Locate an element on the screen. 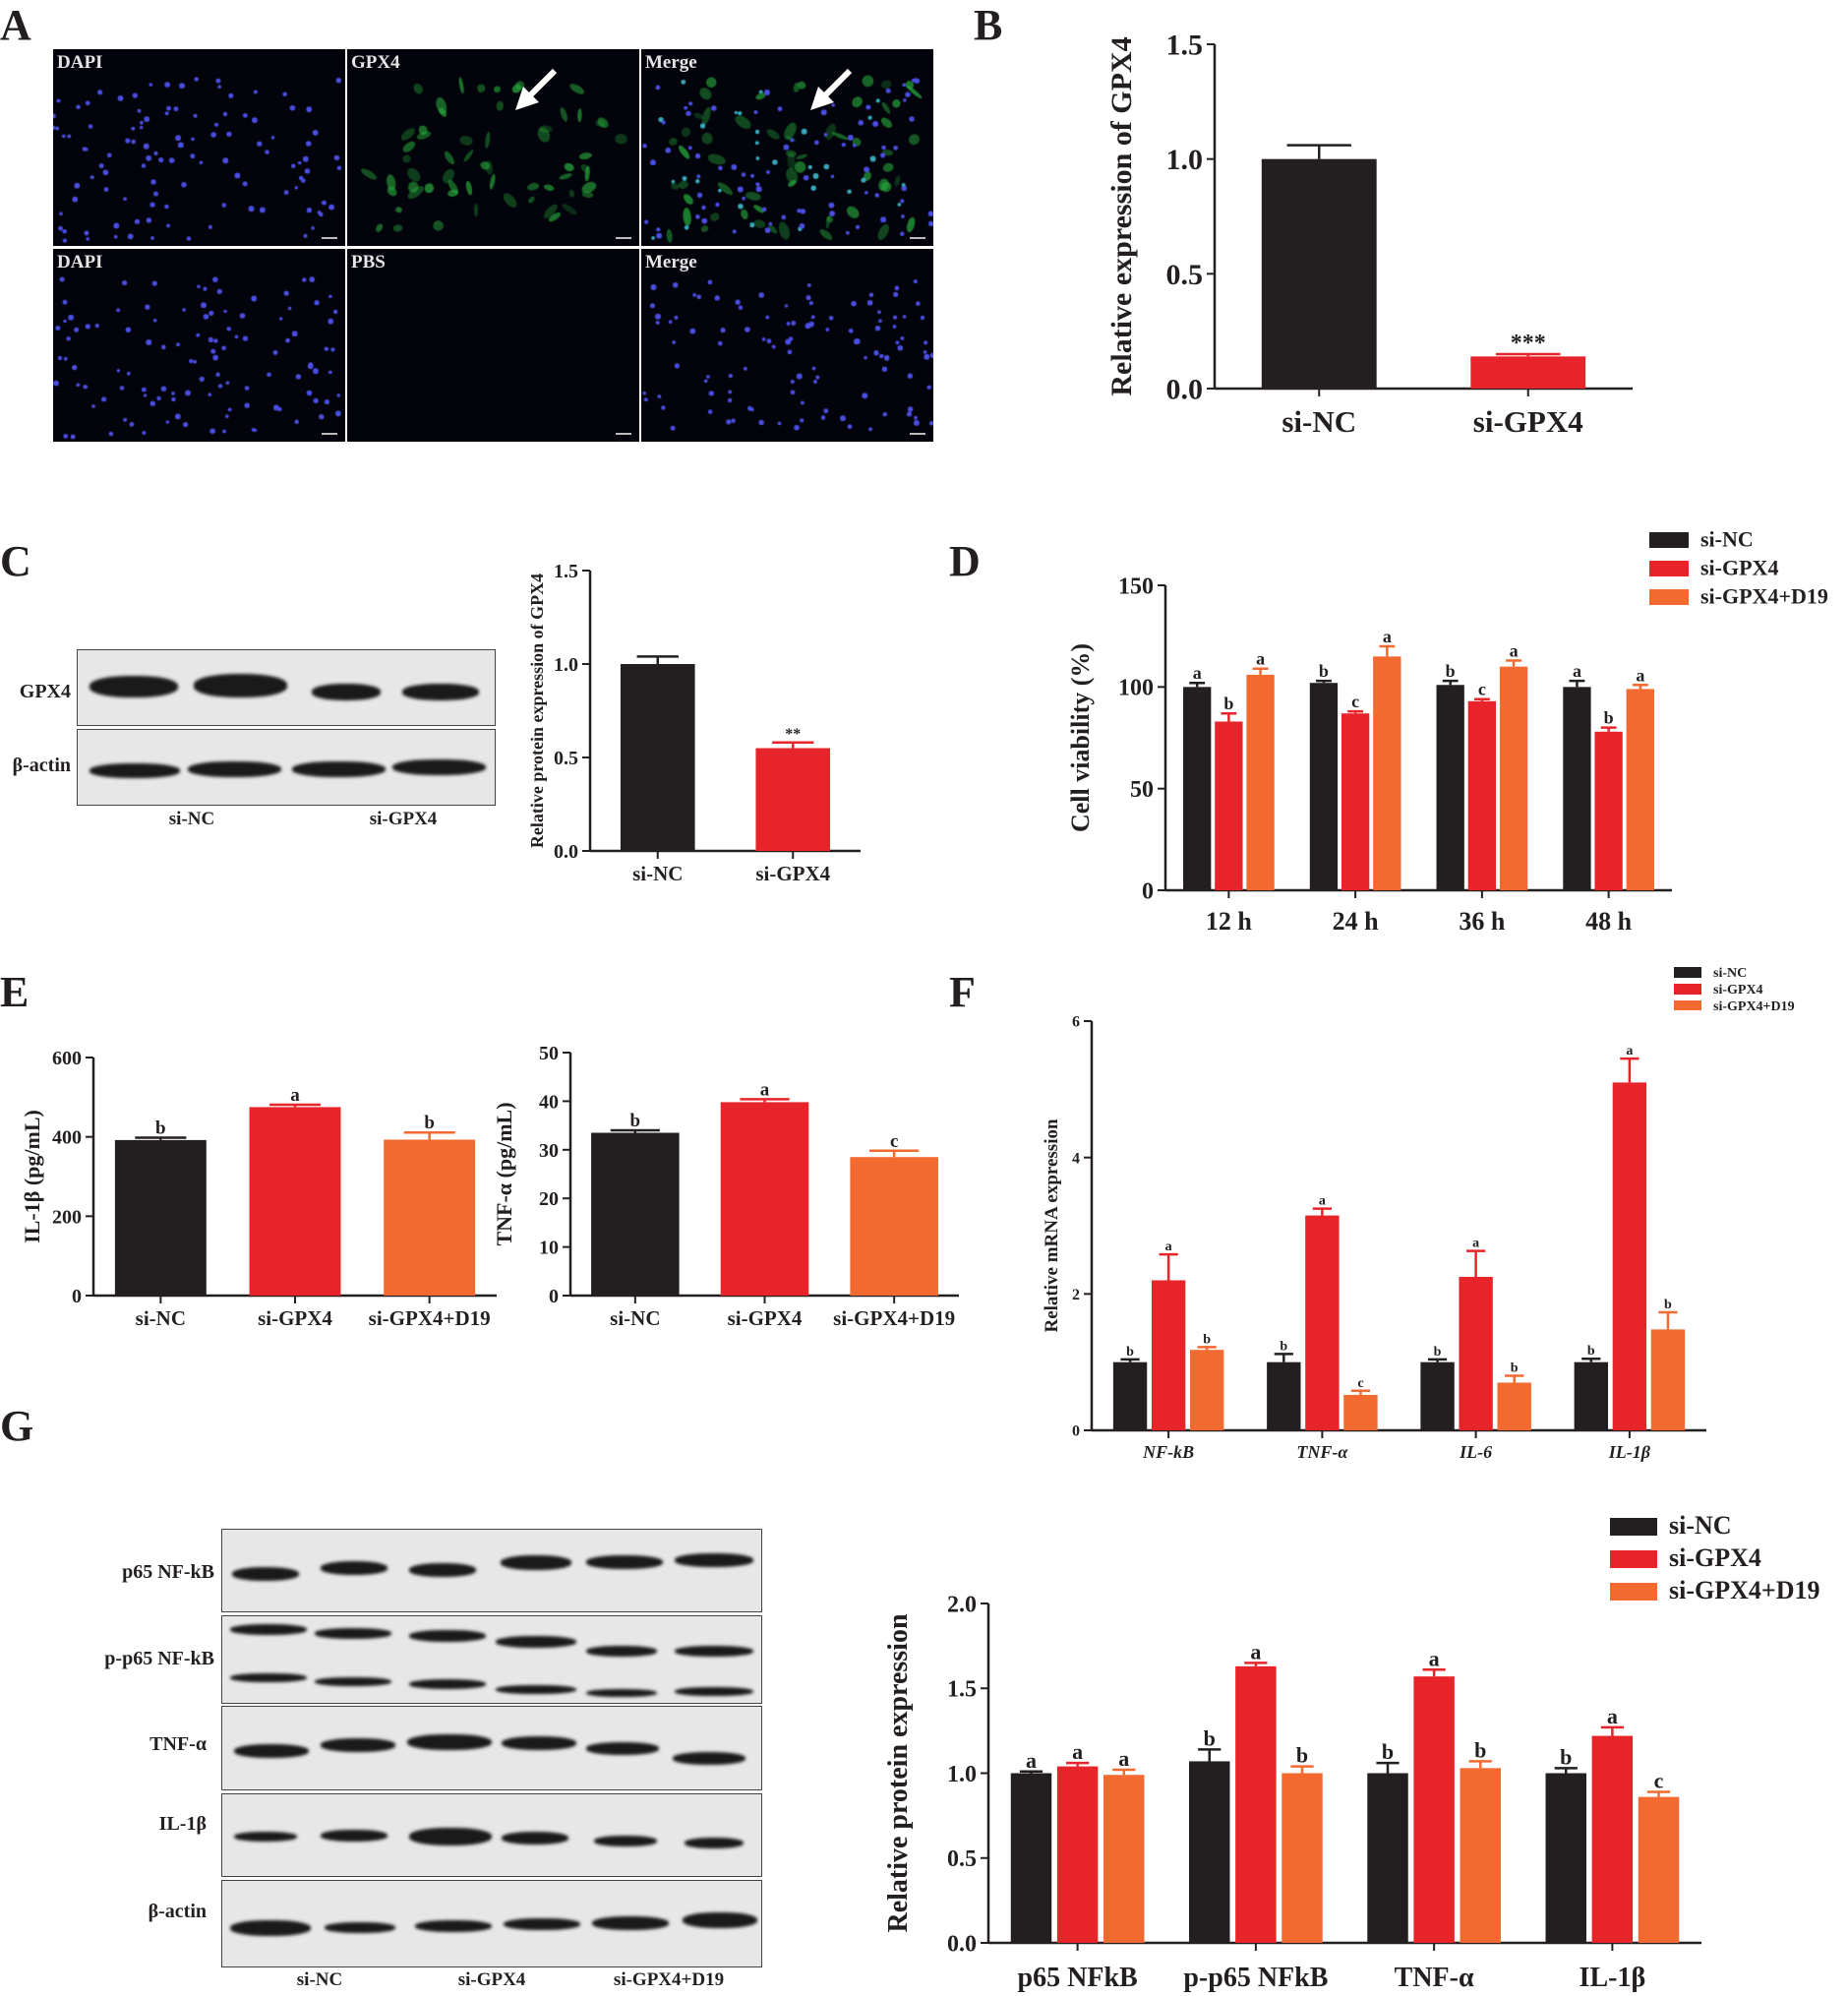 The image size is (1848, 1996). micrograph-dapi-bottom: DAPI is located at coordinates (199, 345).